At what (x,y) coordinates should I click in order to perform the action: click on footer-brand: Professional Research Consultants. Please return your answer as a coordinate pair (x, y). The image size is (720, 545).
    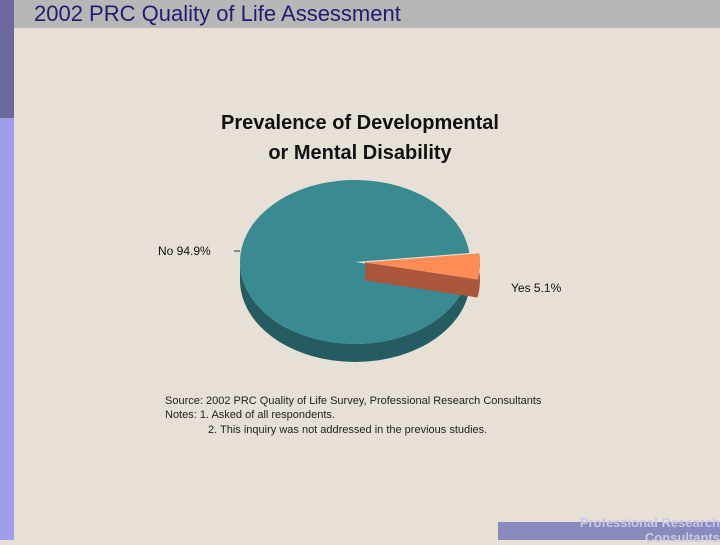
    Looking at the image, I should click on (649, 530).